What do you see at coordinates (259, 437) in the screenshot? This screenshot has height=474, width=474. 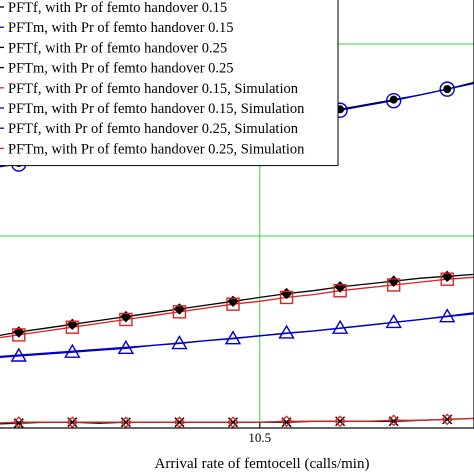 I see `x-tick-label: 10.5` at bounding box center [259, 437].